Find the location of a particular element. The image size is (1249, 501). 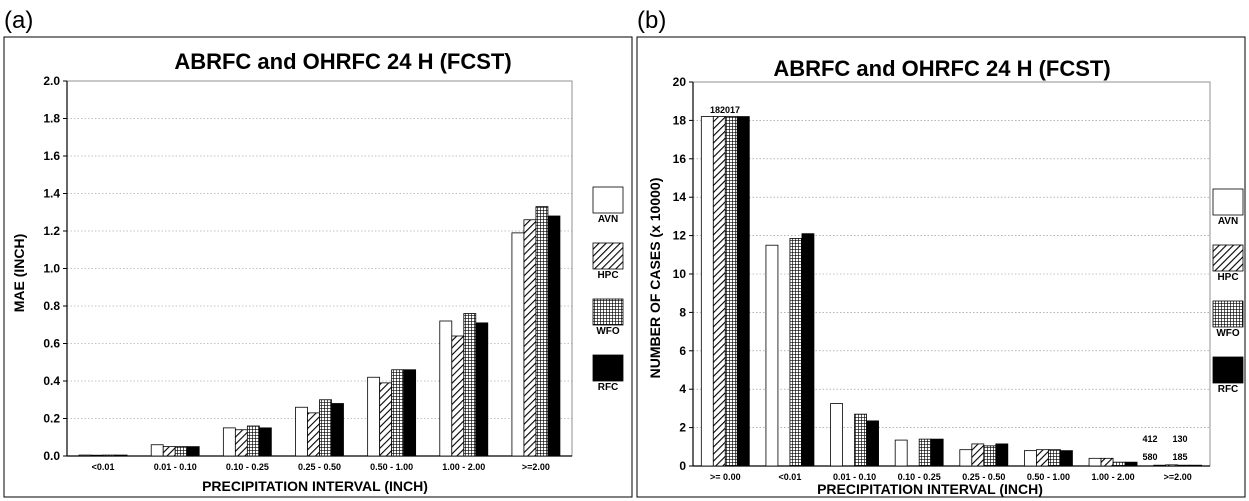

y-tick-label: 14 is located at coordinates (680, 197).